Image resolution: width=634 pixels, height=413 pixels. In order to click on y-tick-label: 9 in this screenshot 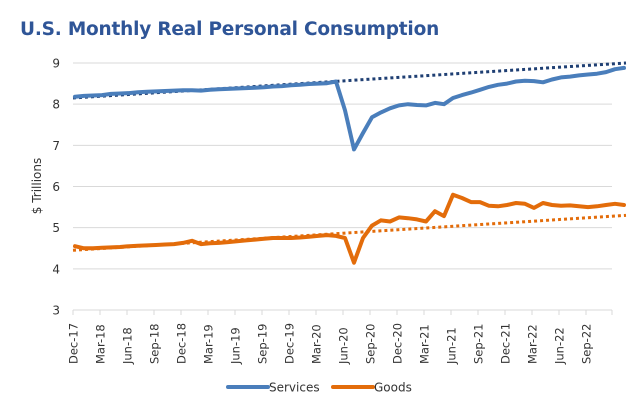, I will do `click(56, 64)`.